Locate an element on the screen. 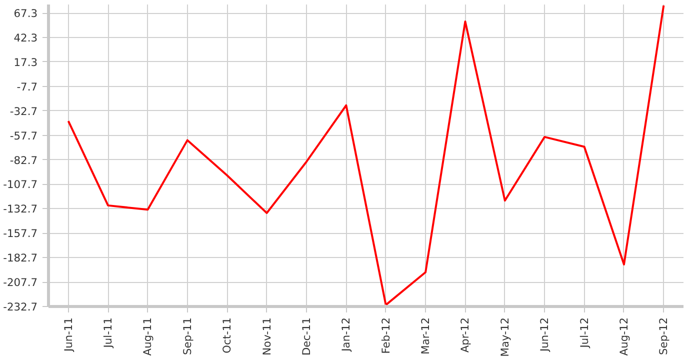 The image size is (699, 359). x-tick-label: May-12 is located at coordinates (505, 337).